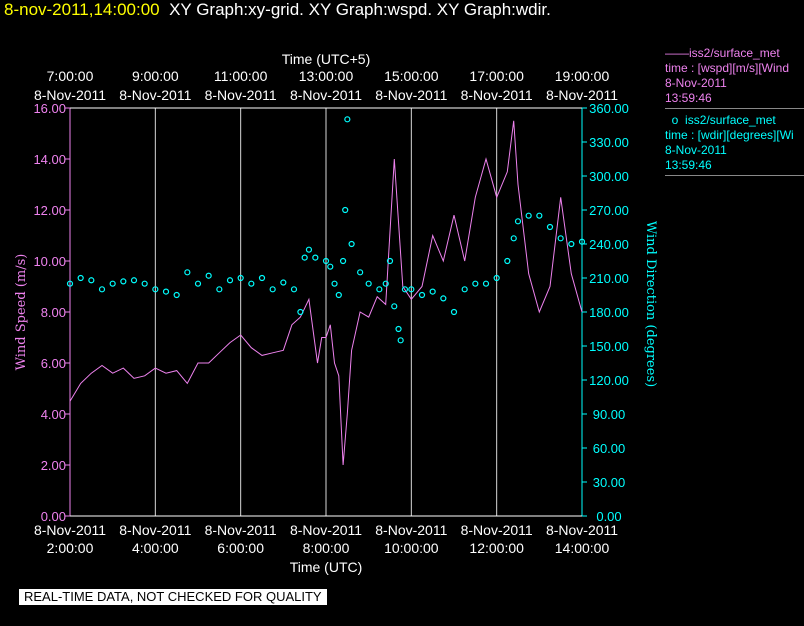 This screenshot has height=626, width=804. What do you see at coordinates (729, 135) in the screenshot?
I see `legend-series-desc: time : [wdir][degrees][Wi` at bounding box center [729, 135].